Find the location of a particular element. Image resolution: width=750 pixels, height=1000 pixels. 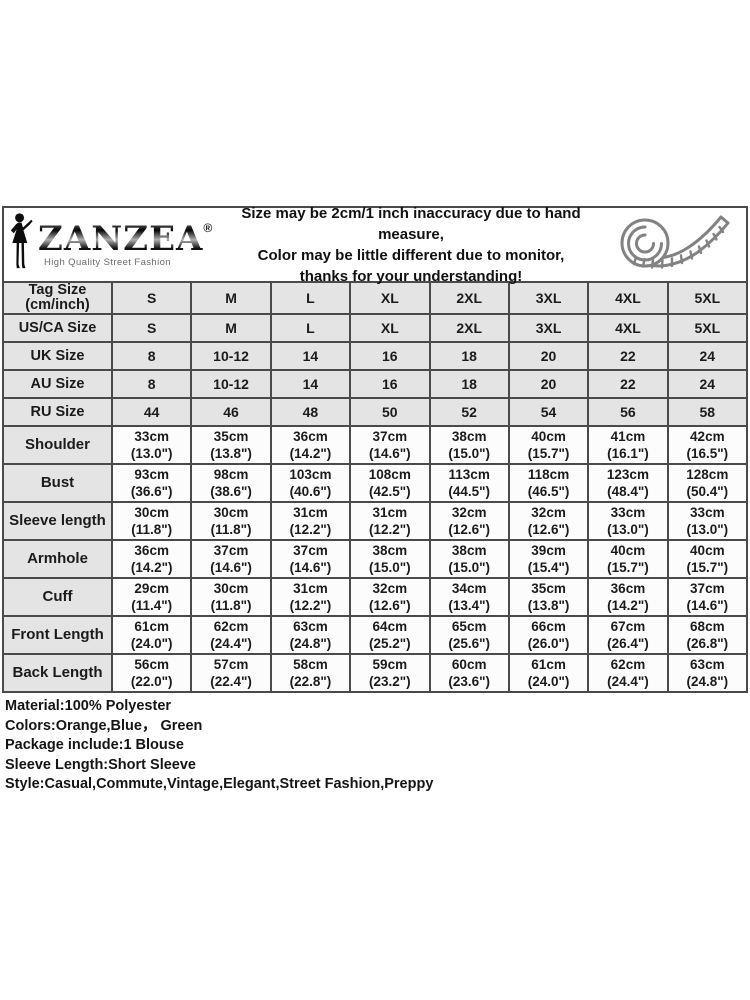

row-label: Shoulder is located at coordinates (57, 445).